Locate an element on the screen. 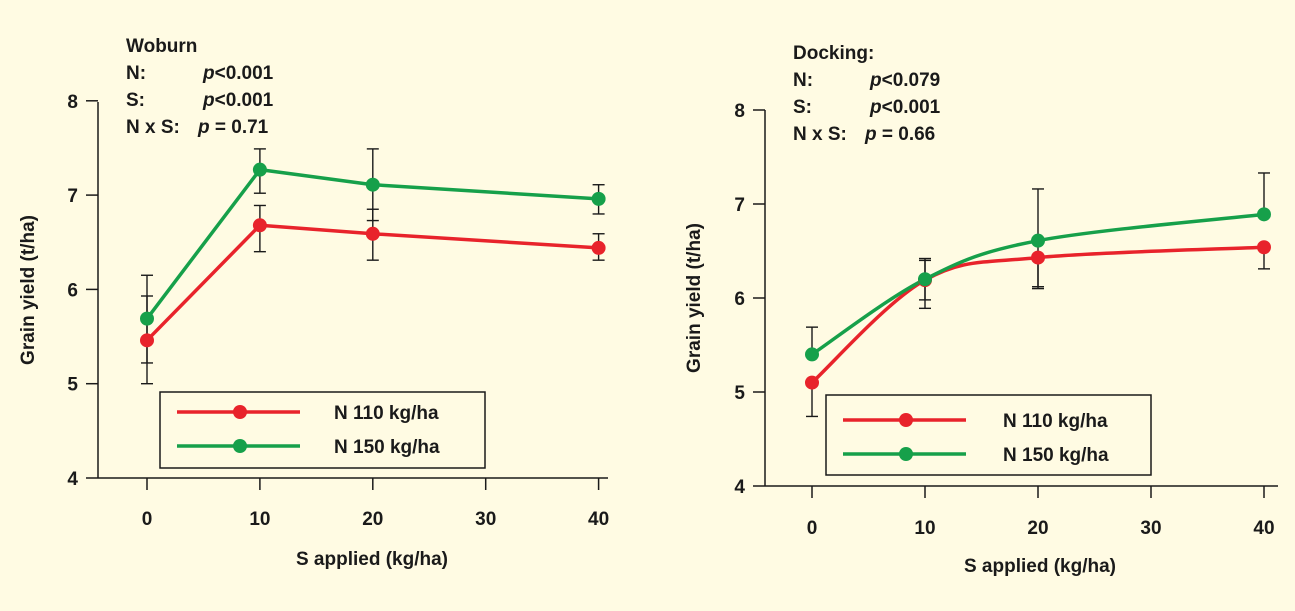 The width and height of the screenshot is (1295, 611). panel-title: Woburn is located at coordinates (161, 46).